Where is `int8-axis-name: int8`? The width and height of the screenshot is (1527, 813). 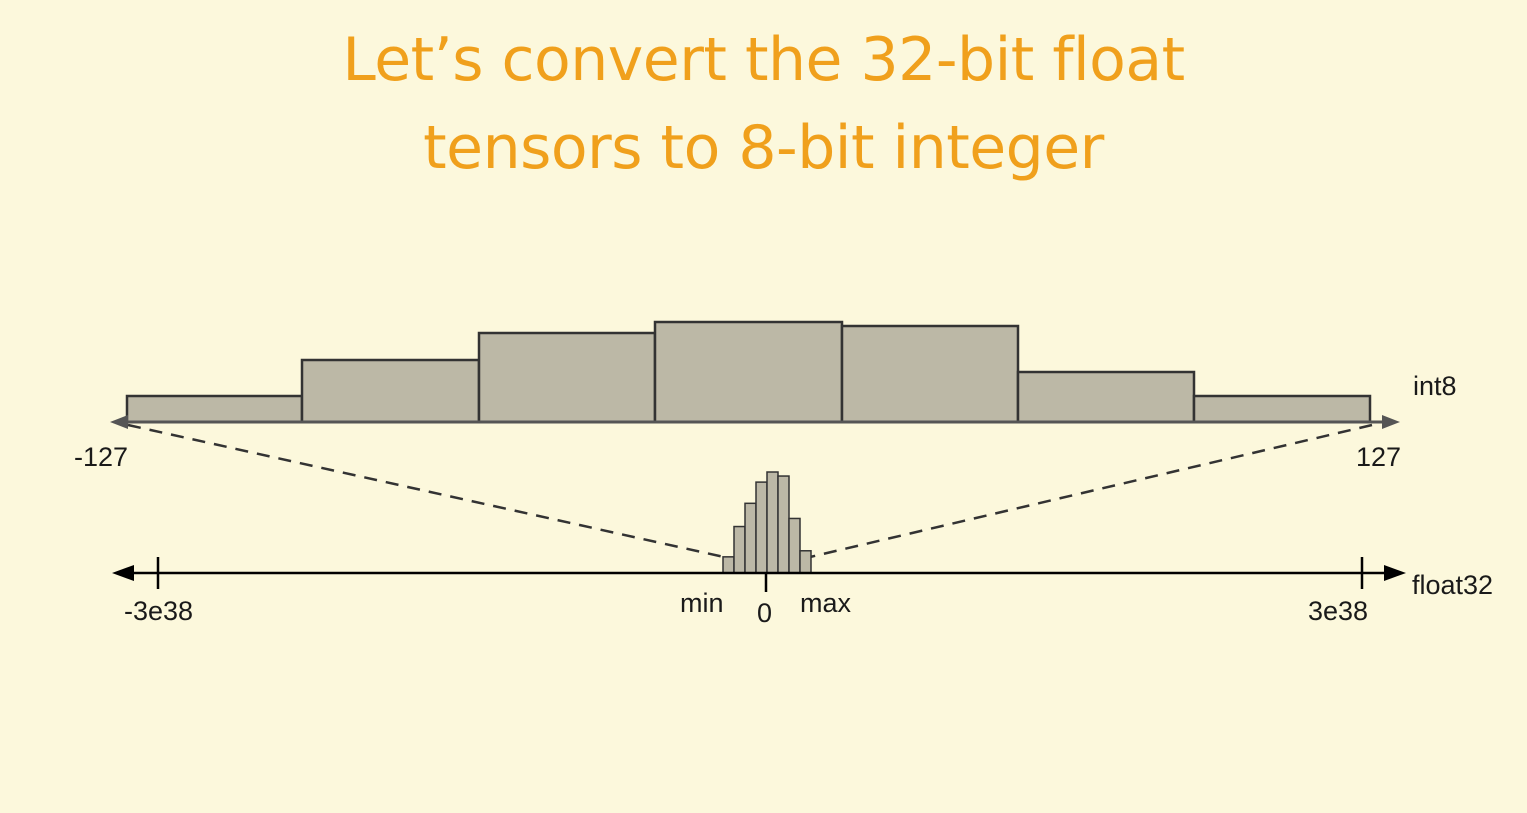 int8-axis-name: int8 is located at coordinates (1435, 386).